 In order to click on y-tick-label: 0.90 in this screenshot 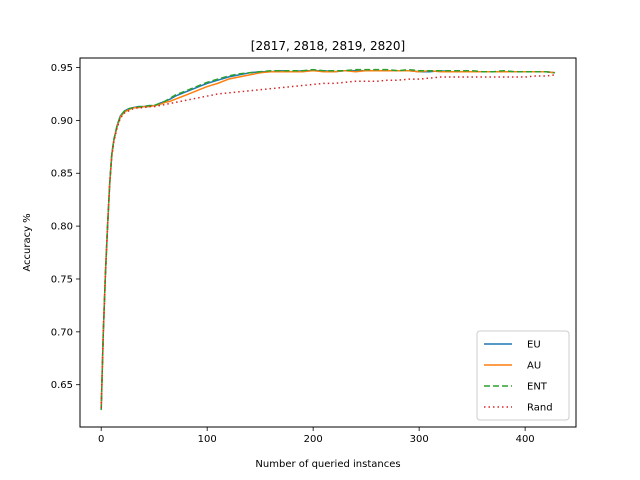, I will do `click(62, 121)`.